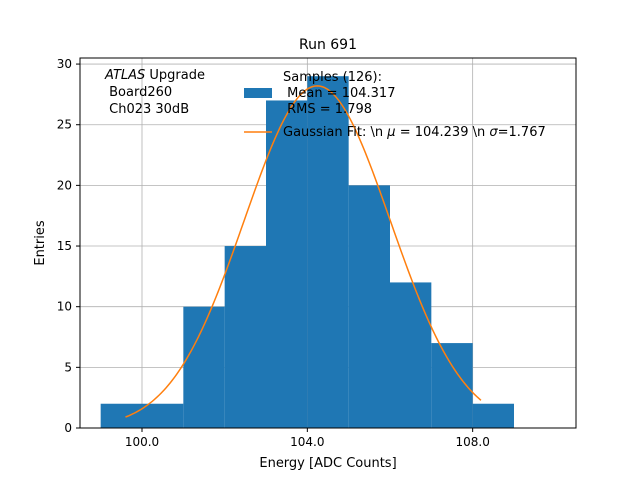 The width and height of the screenshot is (640, 480). I want to click on annotation-line-3: Ch023 30dB, so click(147, 109).